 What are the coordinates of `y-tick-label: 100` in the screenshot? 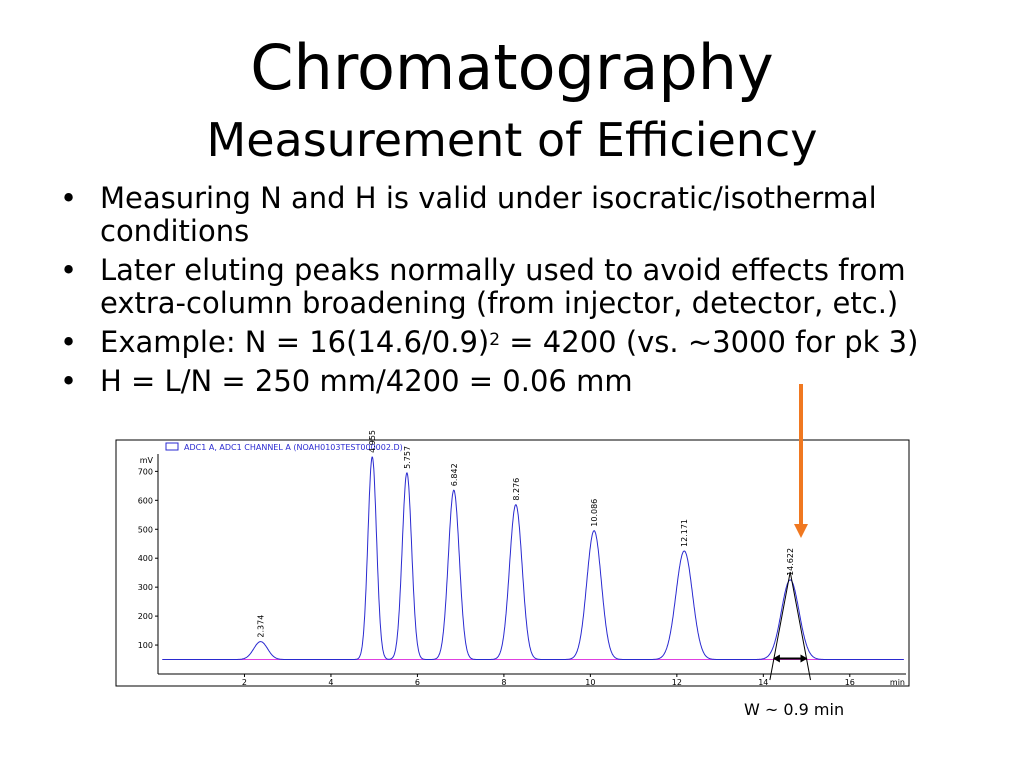 It's located at (145, 645).